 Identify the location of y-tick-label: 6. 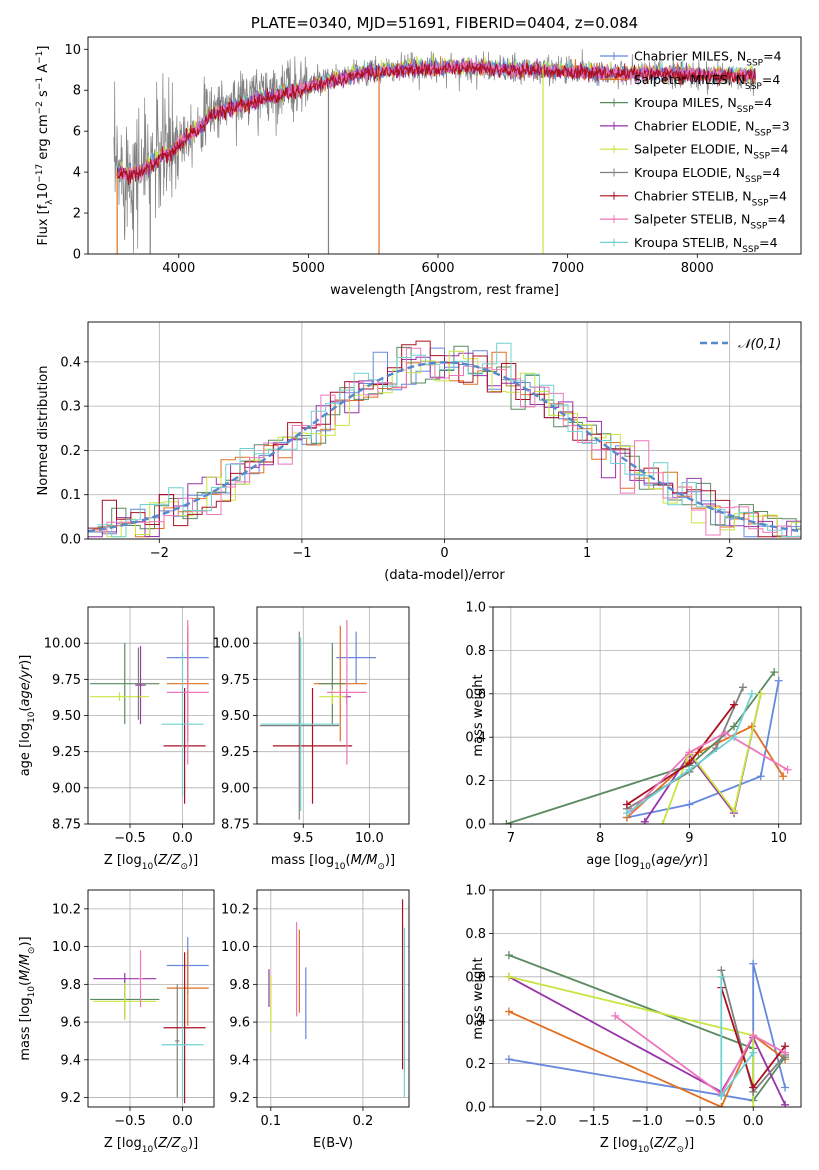
(77, 132).